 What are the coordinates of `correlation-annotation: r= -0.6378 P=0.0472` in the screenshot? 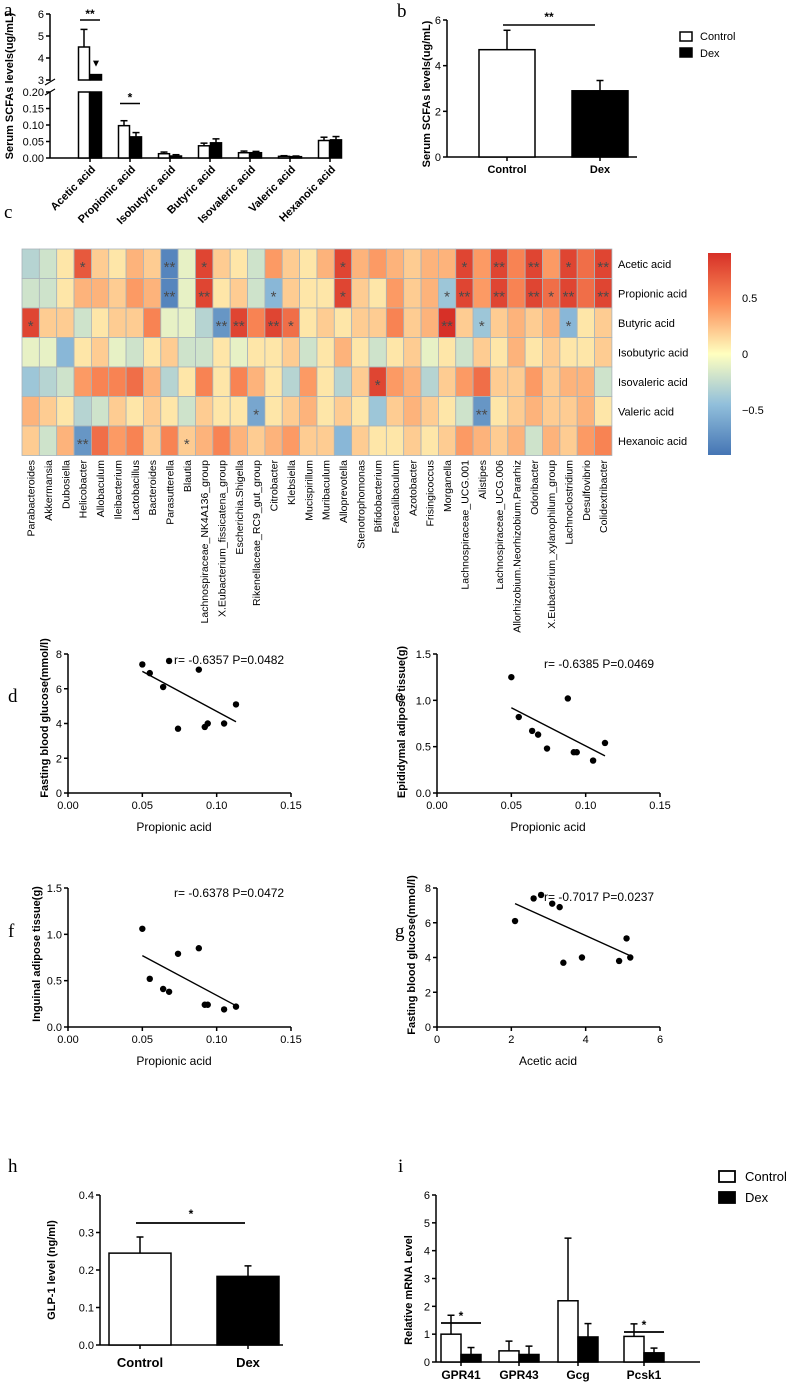 It's located at (229, 893).